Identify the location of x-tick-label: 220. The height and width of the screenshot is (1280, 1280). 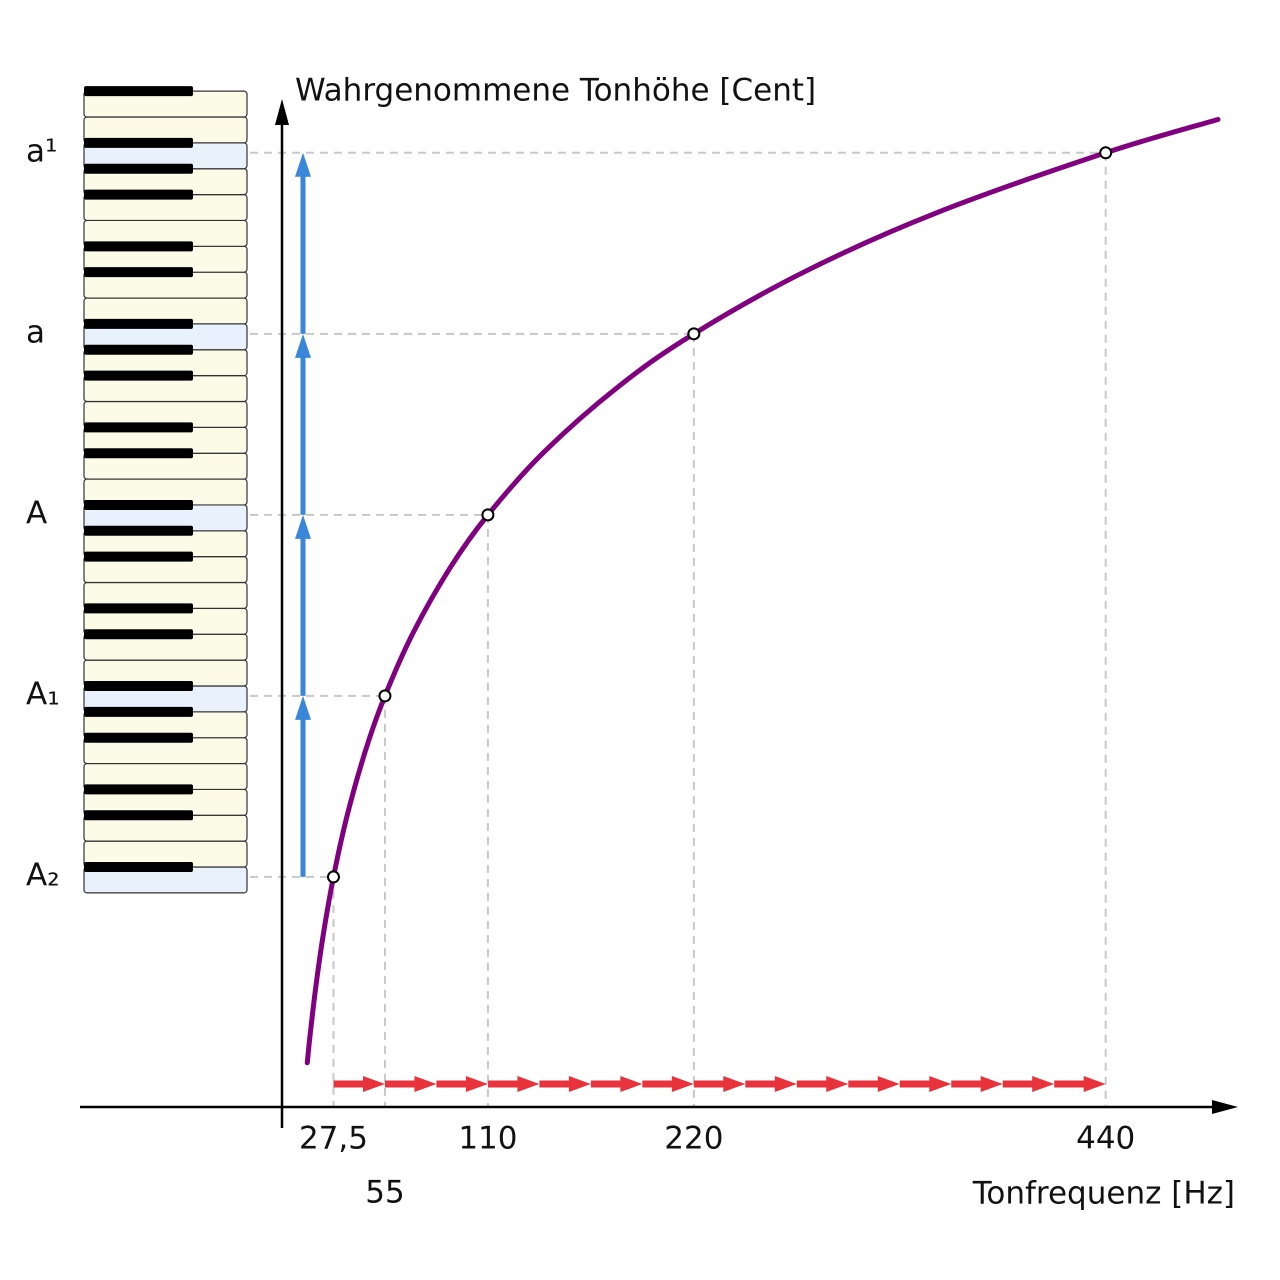
(693, 1139).